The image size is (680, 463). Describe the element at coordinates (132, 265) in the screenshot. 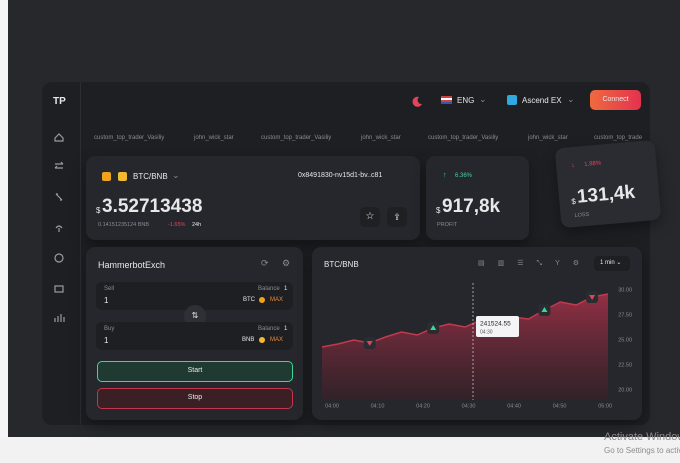

I see `bot-title: HammerbotExch` at that location.